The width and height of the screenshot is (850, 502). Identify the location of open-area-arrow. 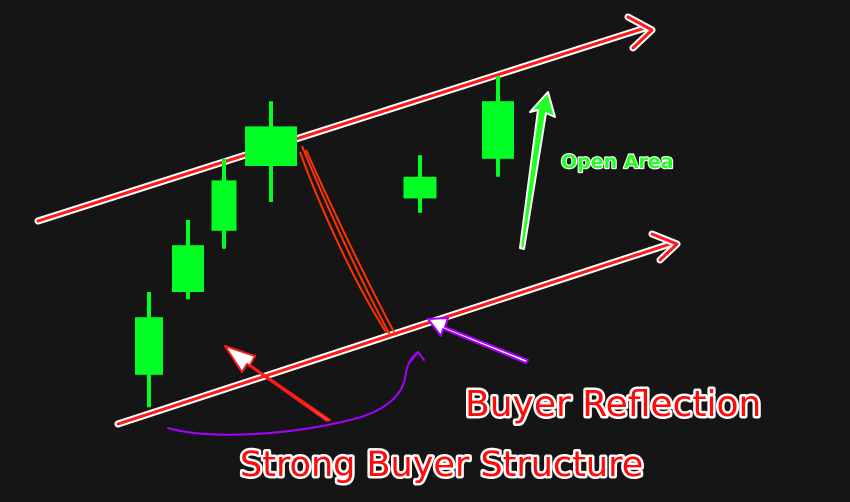
(537, 170).